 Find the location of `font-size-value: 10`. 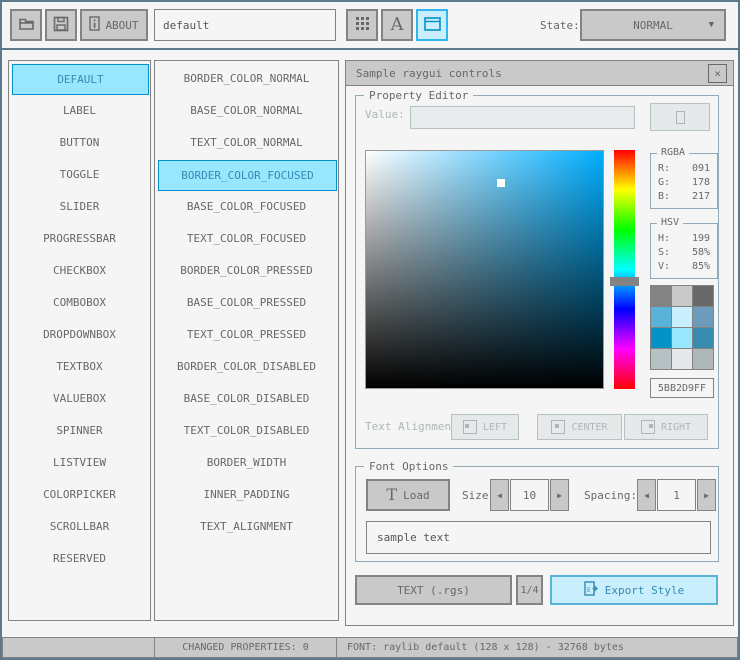

font-size-value: 10 is located at coordinates (529, 495).